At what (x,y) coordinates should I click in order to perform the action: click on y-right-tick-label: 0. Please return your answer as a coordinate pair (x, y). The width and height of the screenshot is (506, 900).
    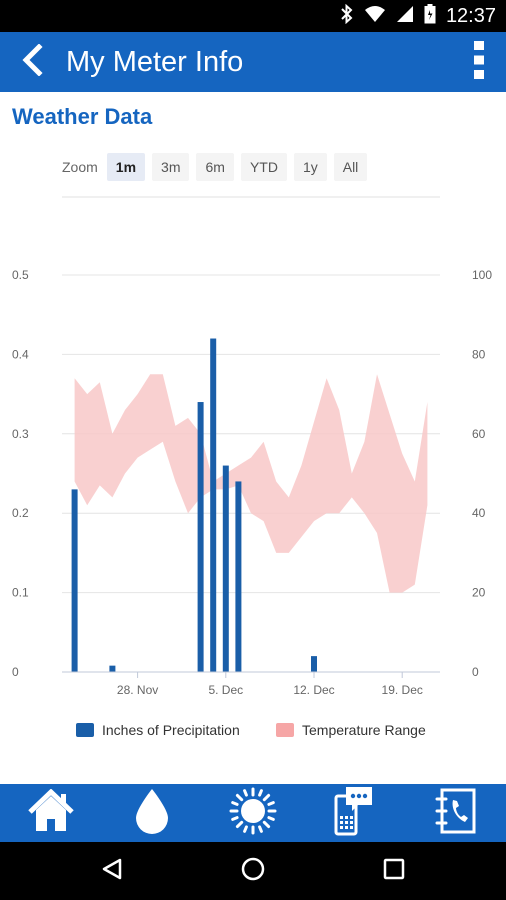
    Looking at the image, I should click on (475, 672).